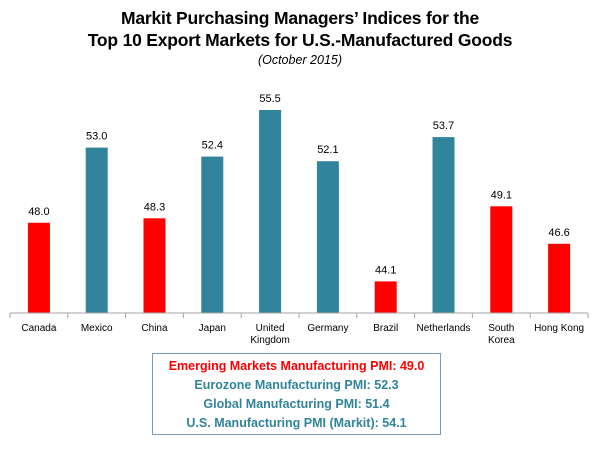 Image resolution: width=600 pixels, height=450 pixels. What do you see at coordinates (327, 237) in the screenshot?
I see `bar-germany` at bounding box center [327, 237].